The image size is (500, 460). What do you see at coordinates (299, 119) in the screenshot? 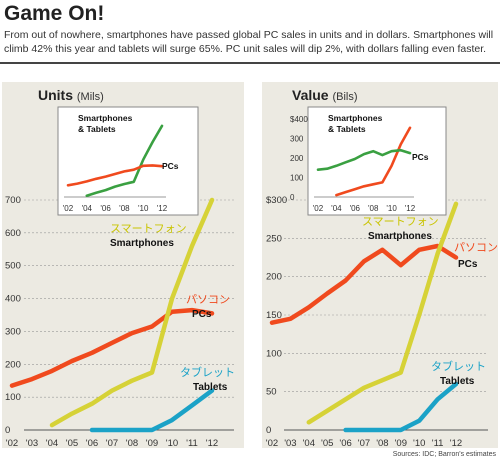
I see `inset-y-tick-label: $400` at bounding box center [299, 119].